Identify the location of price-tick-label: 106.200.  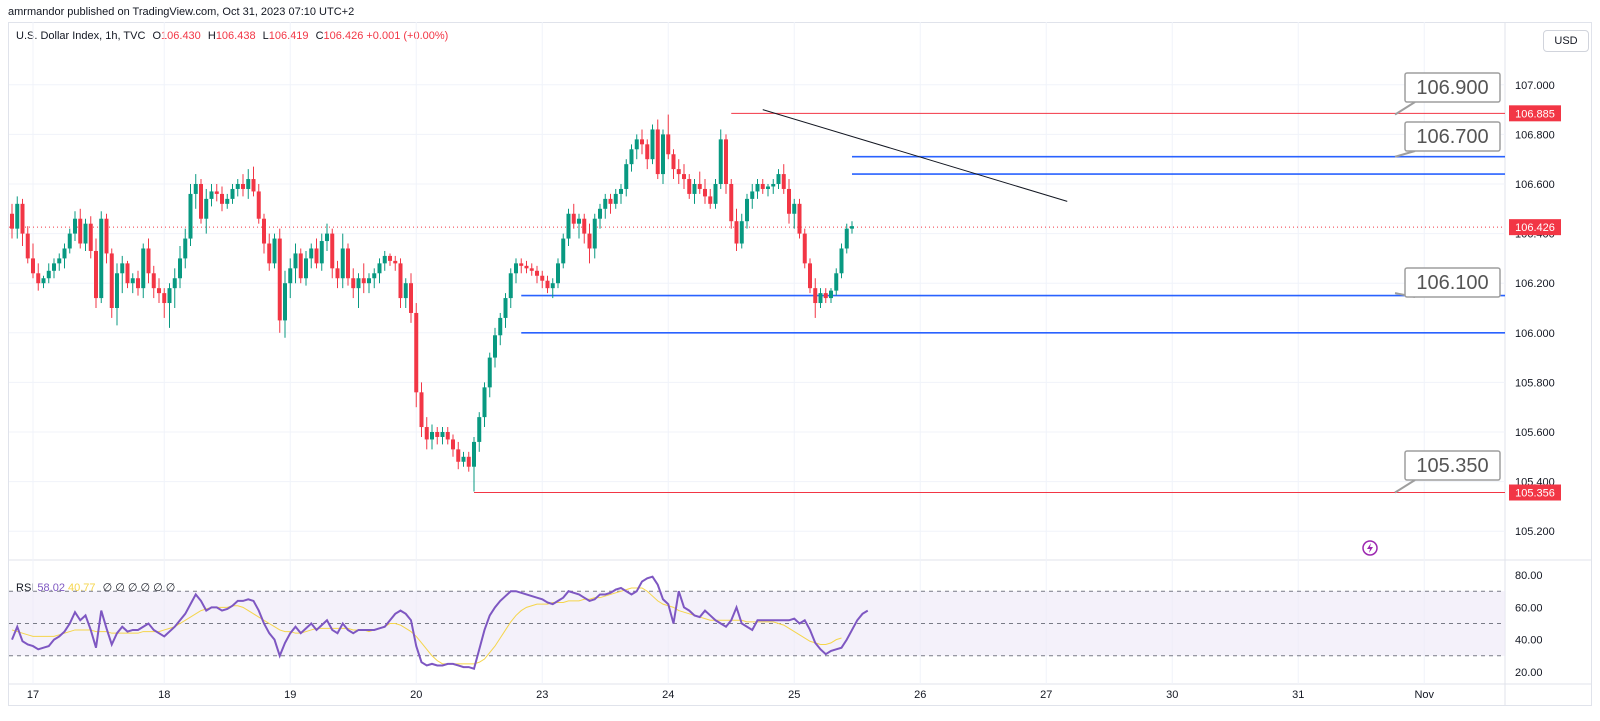
(1535, 284).